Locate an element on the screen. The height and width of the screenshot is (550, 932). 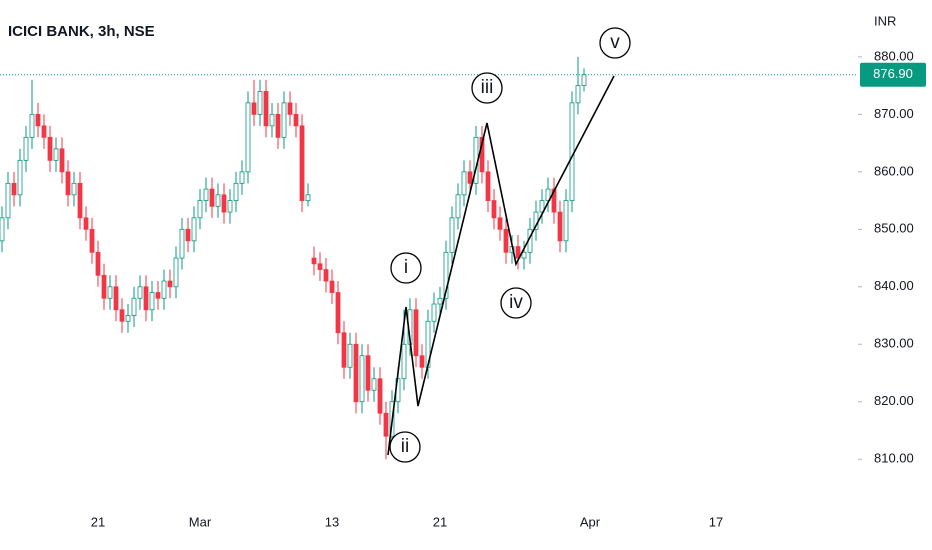
chart-title: ICICI BANK, 3h, NSE is located at coordinates (81, 31).